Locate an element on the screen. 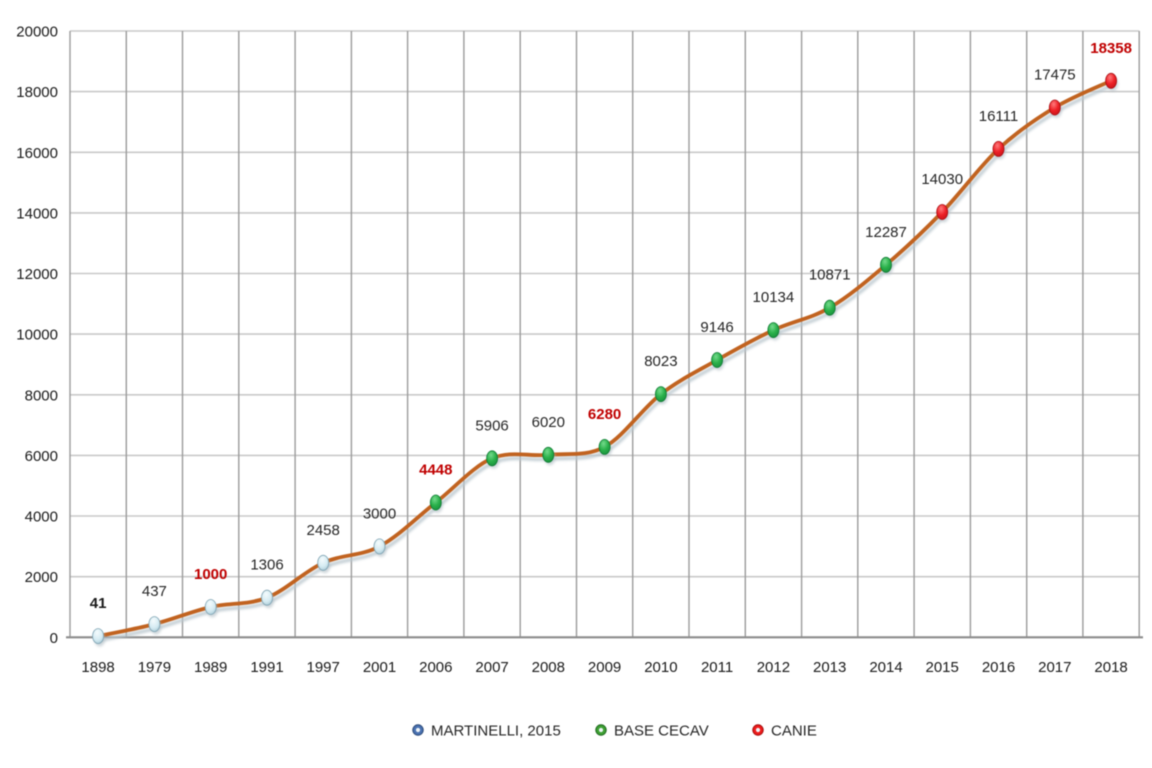  svg-text: 1306 is located at coordinates (266, 565).